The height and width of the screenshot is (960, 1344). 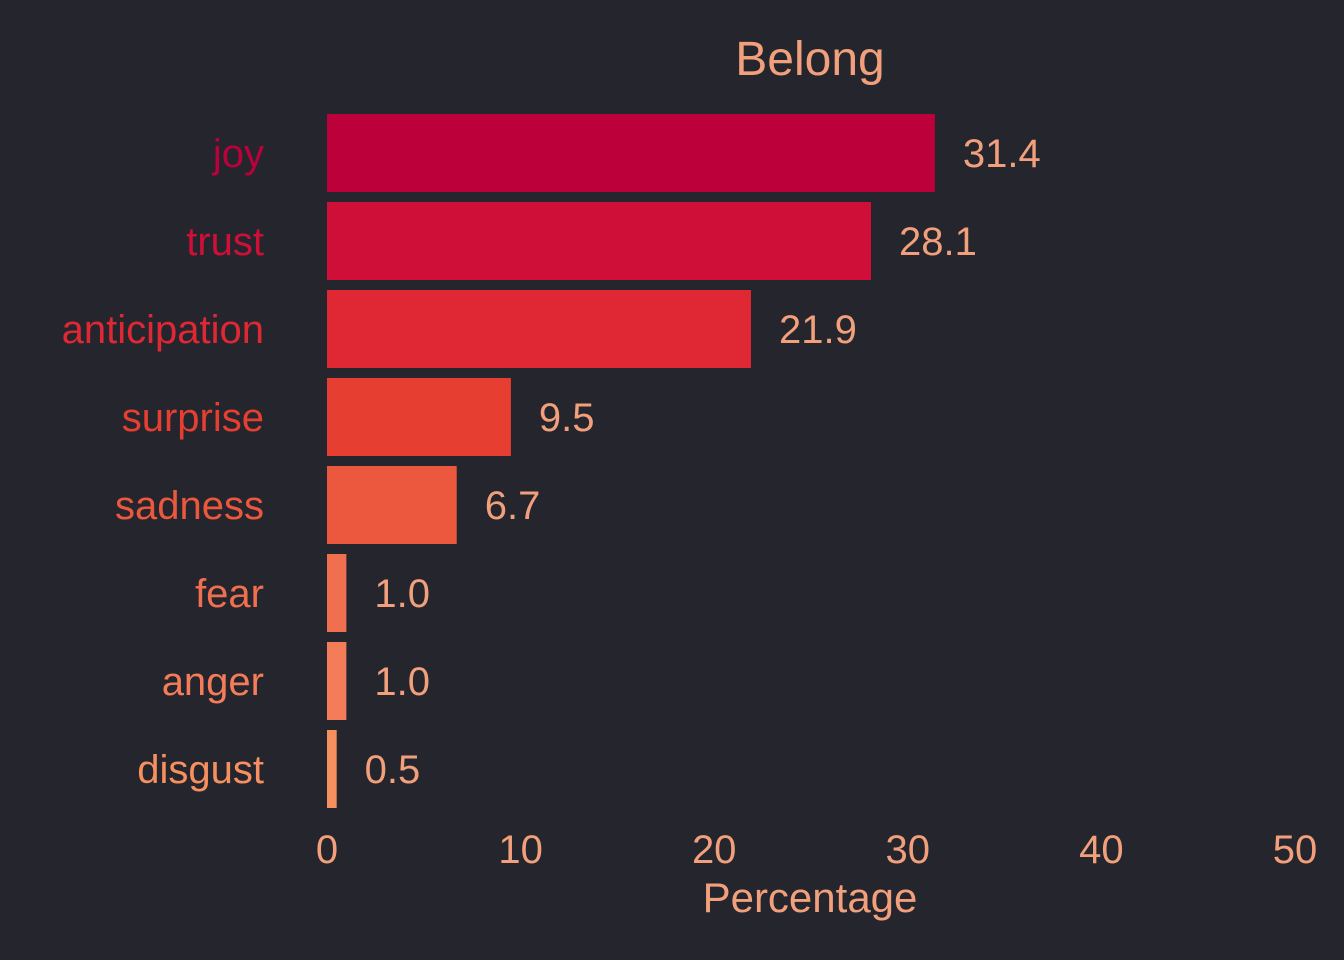 What do you see at coordinates (809, 59) in the screenshot?
I see `chart-title: Belong` at bounding box center [809, 59].